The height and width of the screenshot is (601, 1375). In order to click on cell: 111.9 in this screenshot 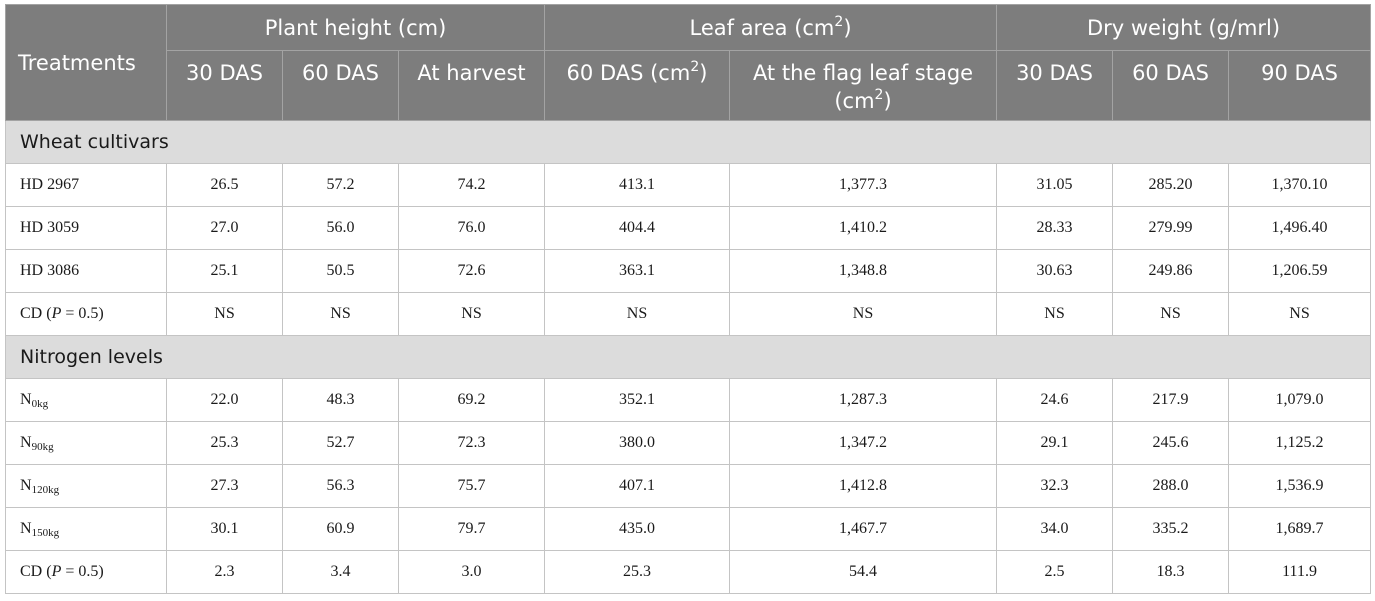, I will do `click(1300, 572)`.